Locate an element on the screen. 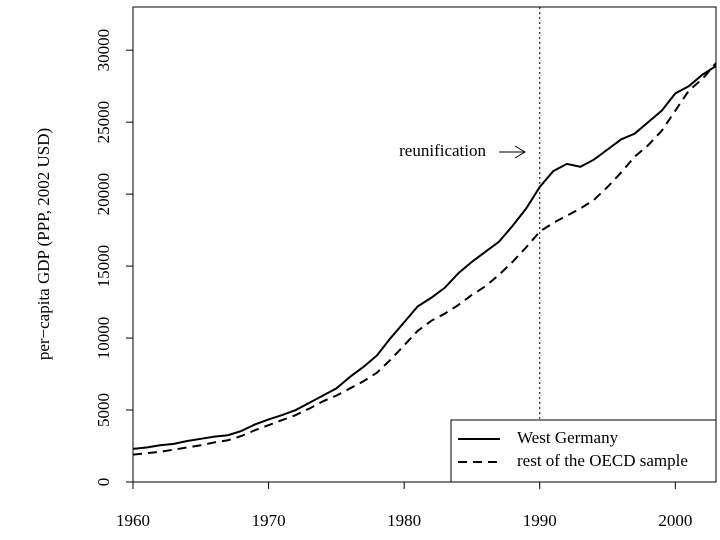  y-tick-label: 5000 is located at coordinates (103, 410).